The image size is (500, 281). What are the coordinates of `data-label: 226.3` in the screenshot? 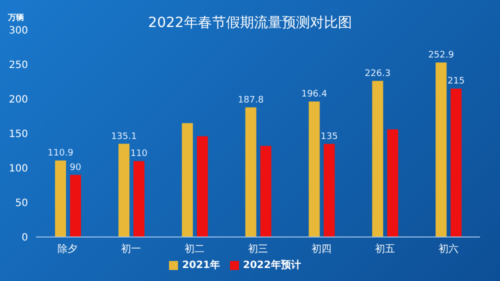 It's located at (377, 73).